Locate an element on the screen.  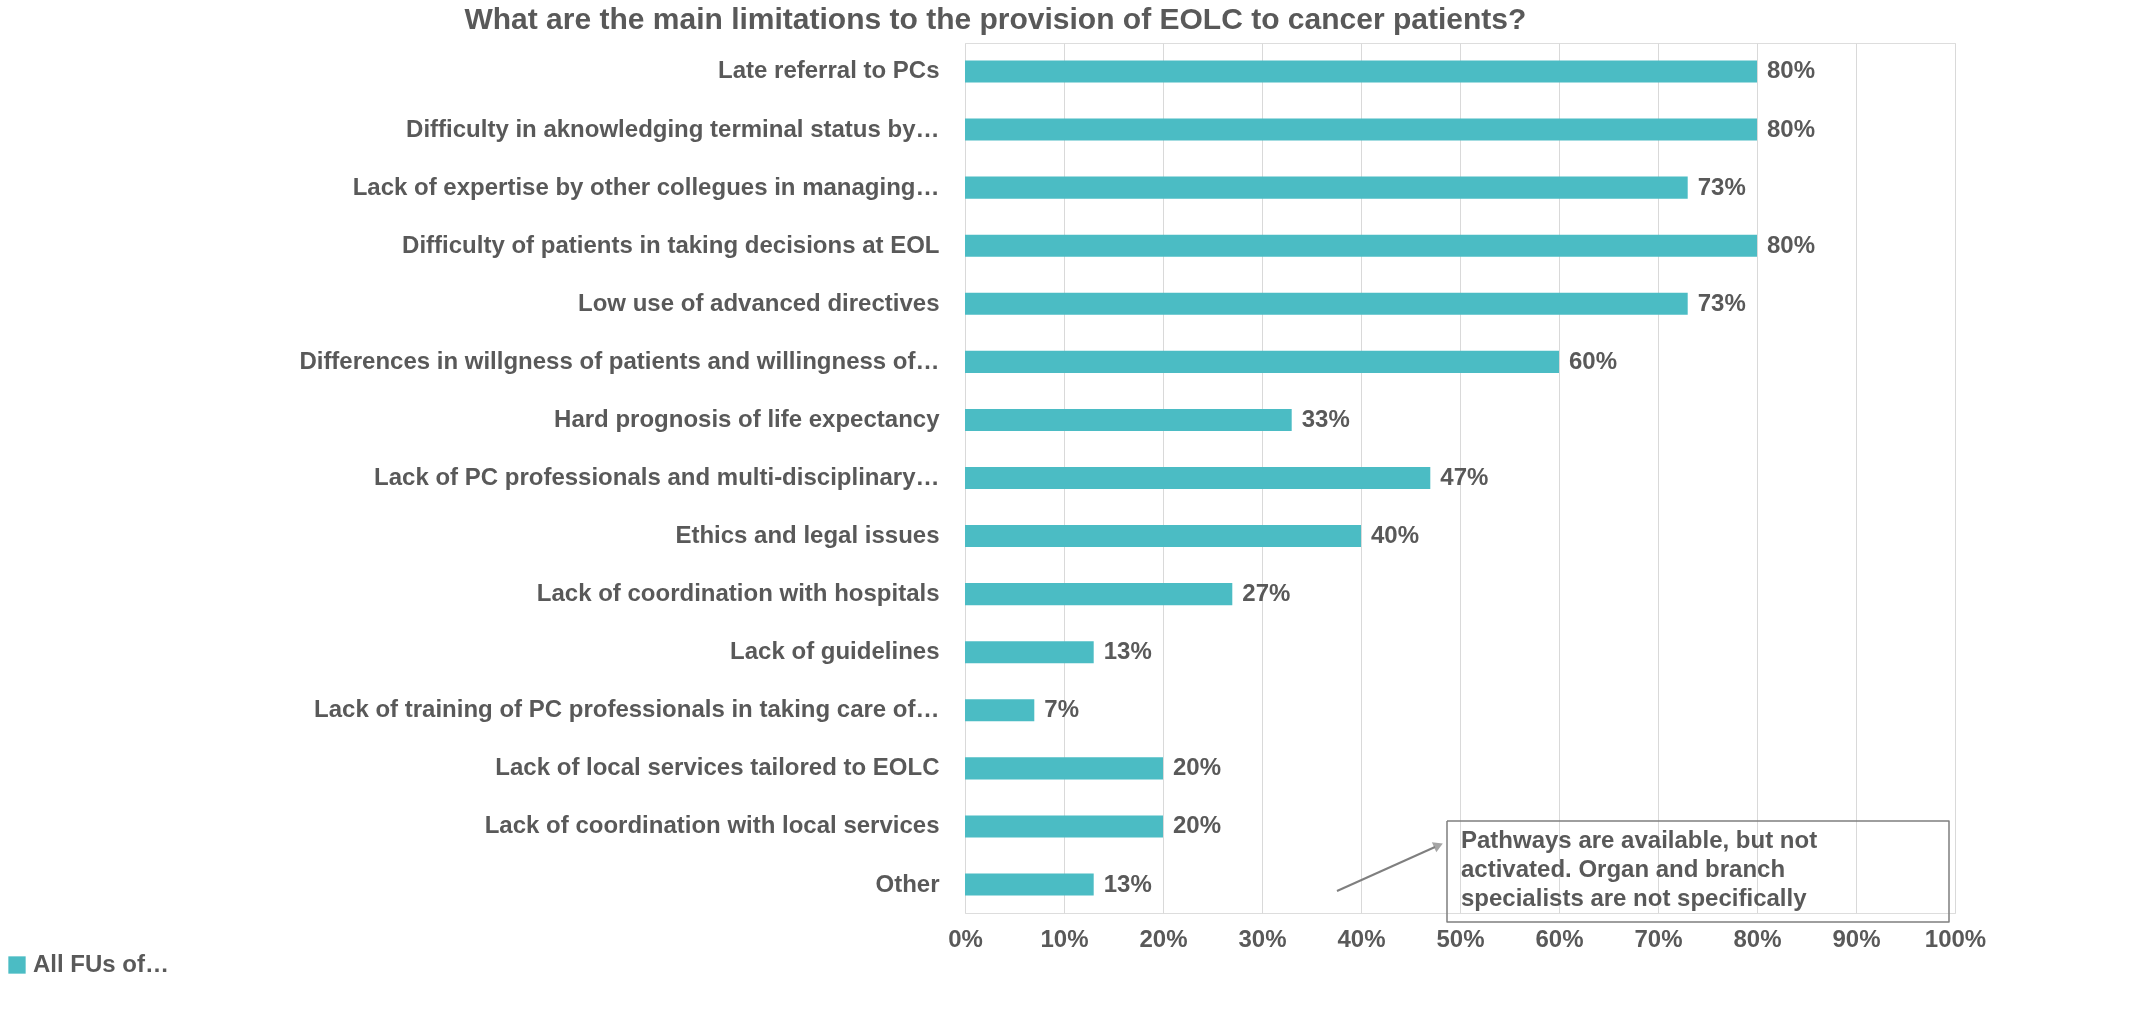
x-tick-label: 10% is located at coordinates (1064, 938).